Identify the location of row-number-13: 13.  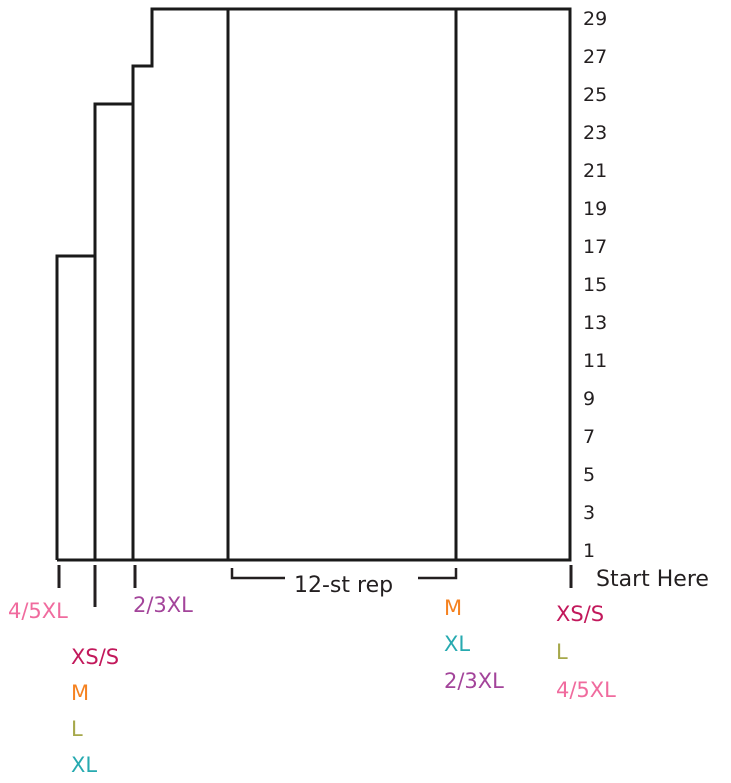
(595, 323).